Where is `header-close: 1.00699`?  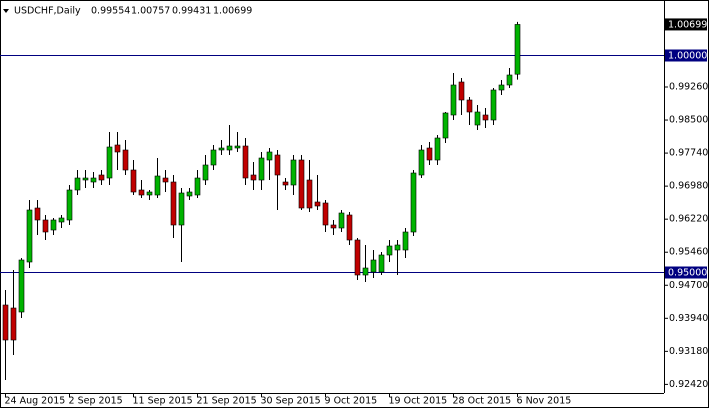
header-close: 1.00699 is located at coordinates (232, 11).